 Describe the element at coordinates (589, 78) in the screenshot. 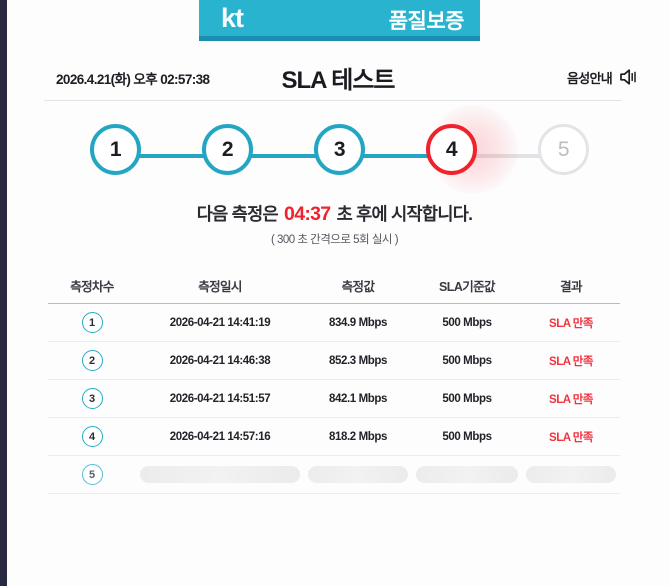

I see `voice-guide-label: 음성안내` at that location.